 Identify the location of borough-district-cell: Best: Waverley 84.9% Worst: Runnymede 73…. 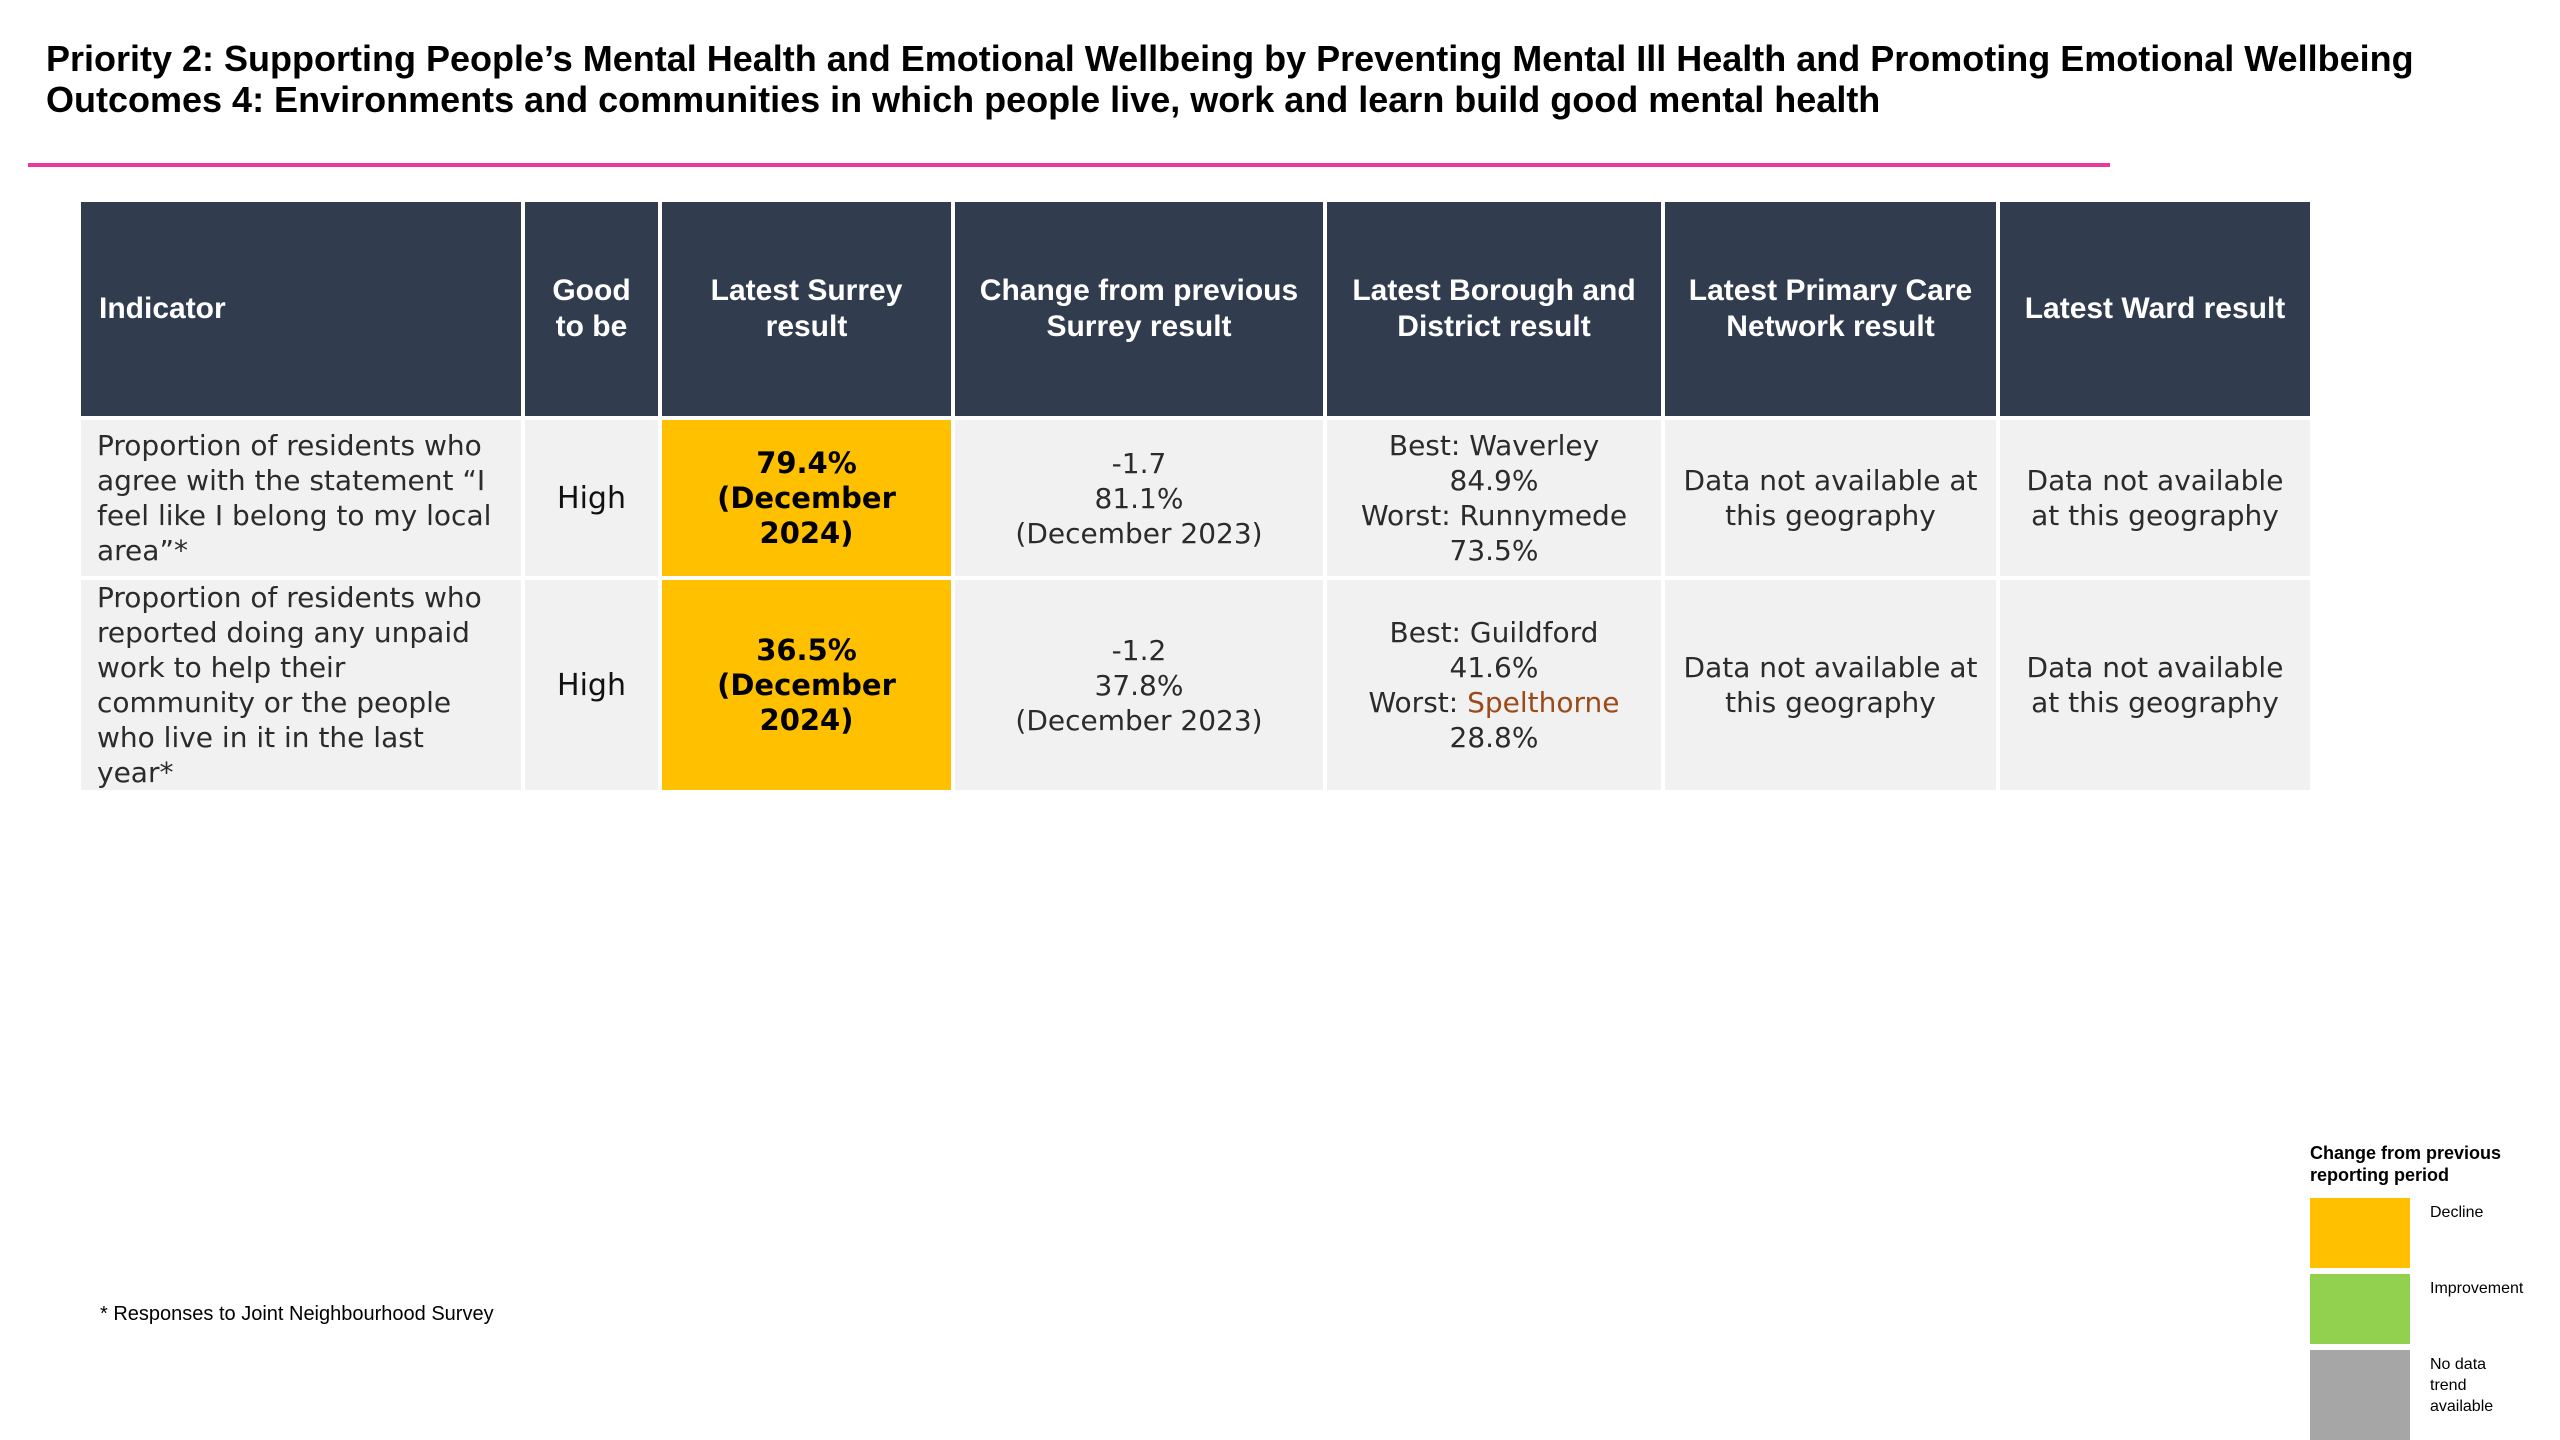
(1494, 498).